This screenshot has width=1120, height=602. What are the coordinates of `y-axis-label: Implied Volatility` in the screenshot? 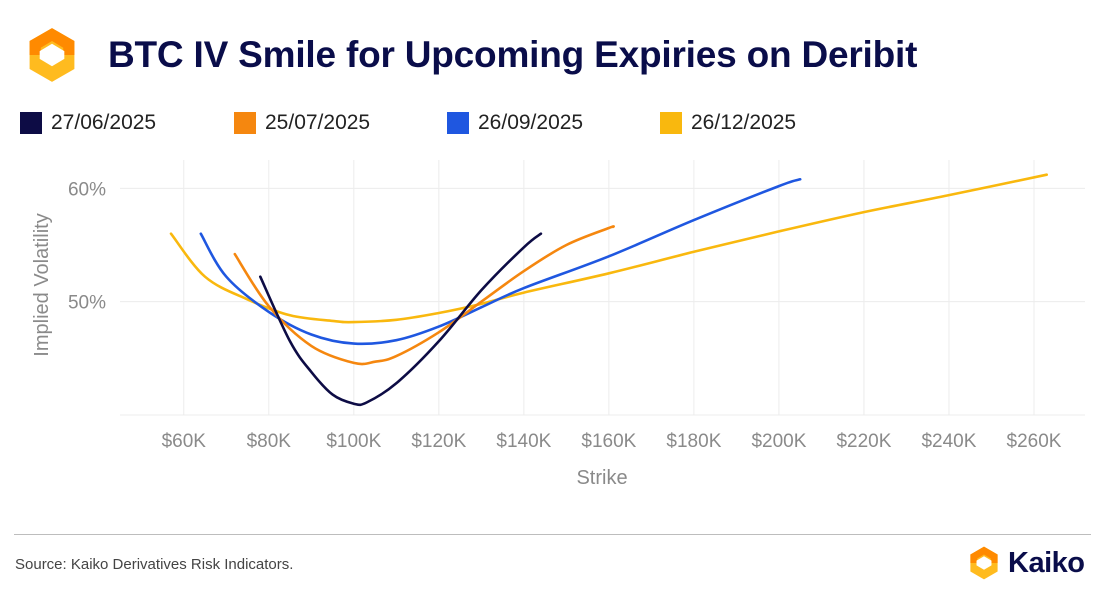 It's located at (42, 284).